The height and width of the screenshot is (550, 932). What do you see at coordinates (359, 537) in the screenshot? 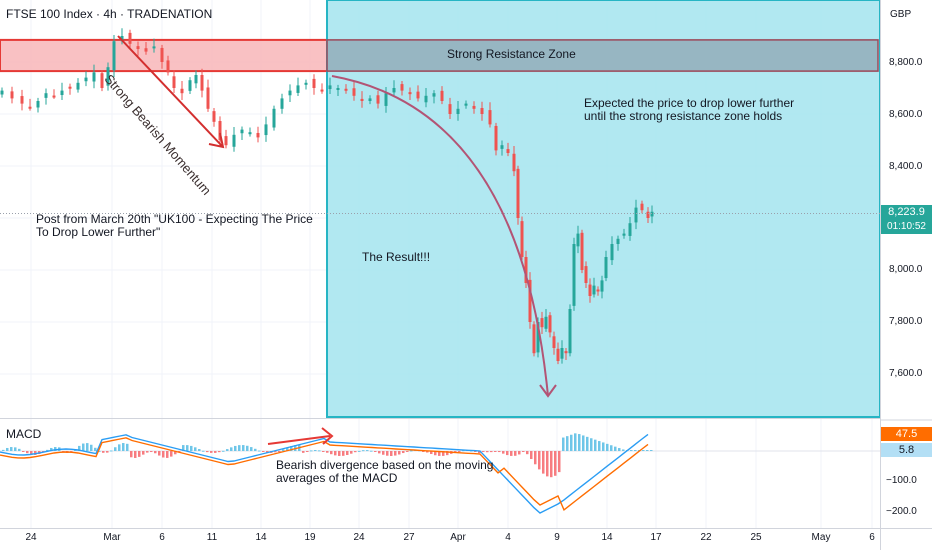
I see `time-tick: 24` at bounding box center [359, 537].